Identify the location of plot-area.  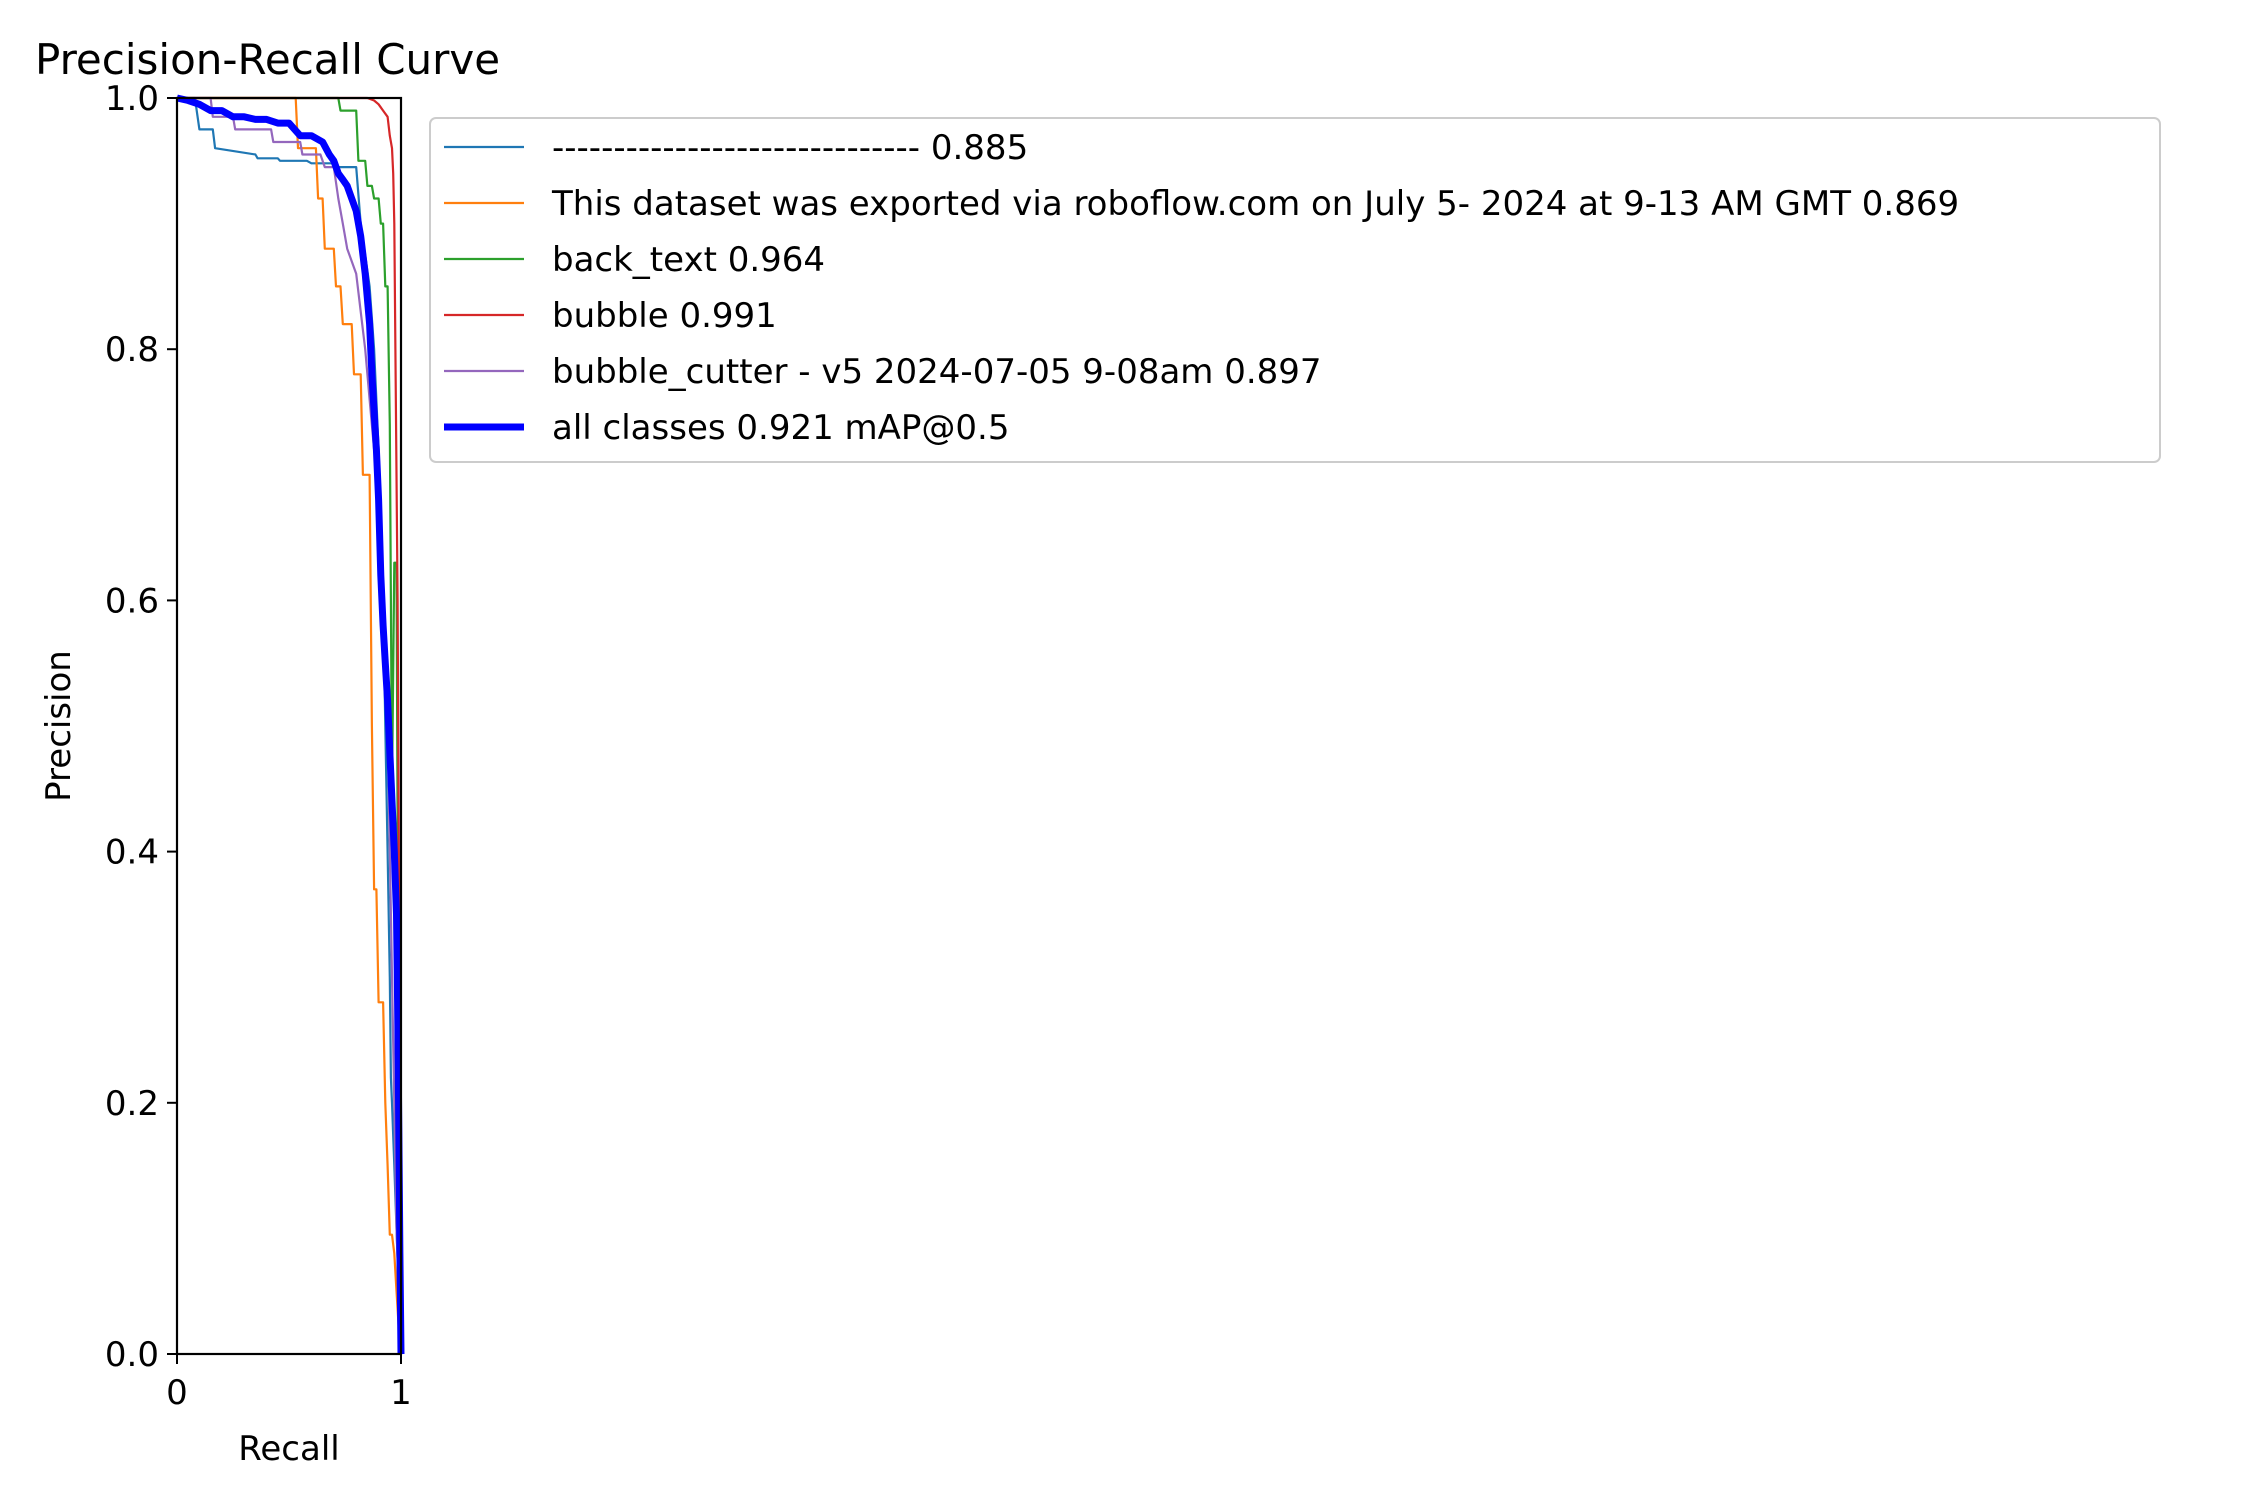
(289, 726).